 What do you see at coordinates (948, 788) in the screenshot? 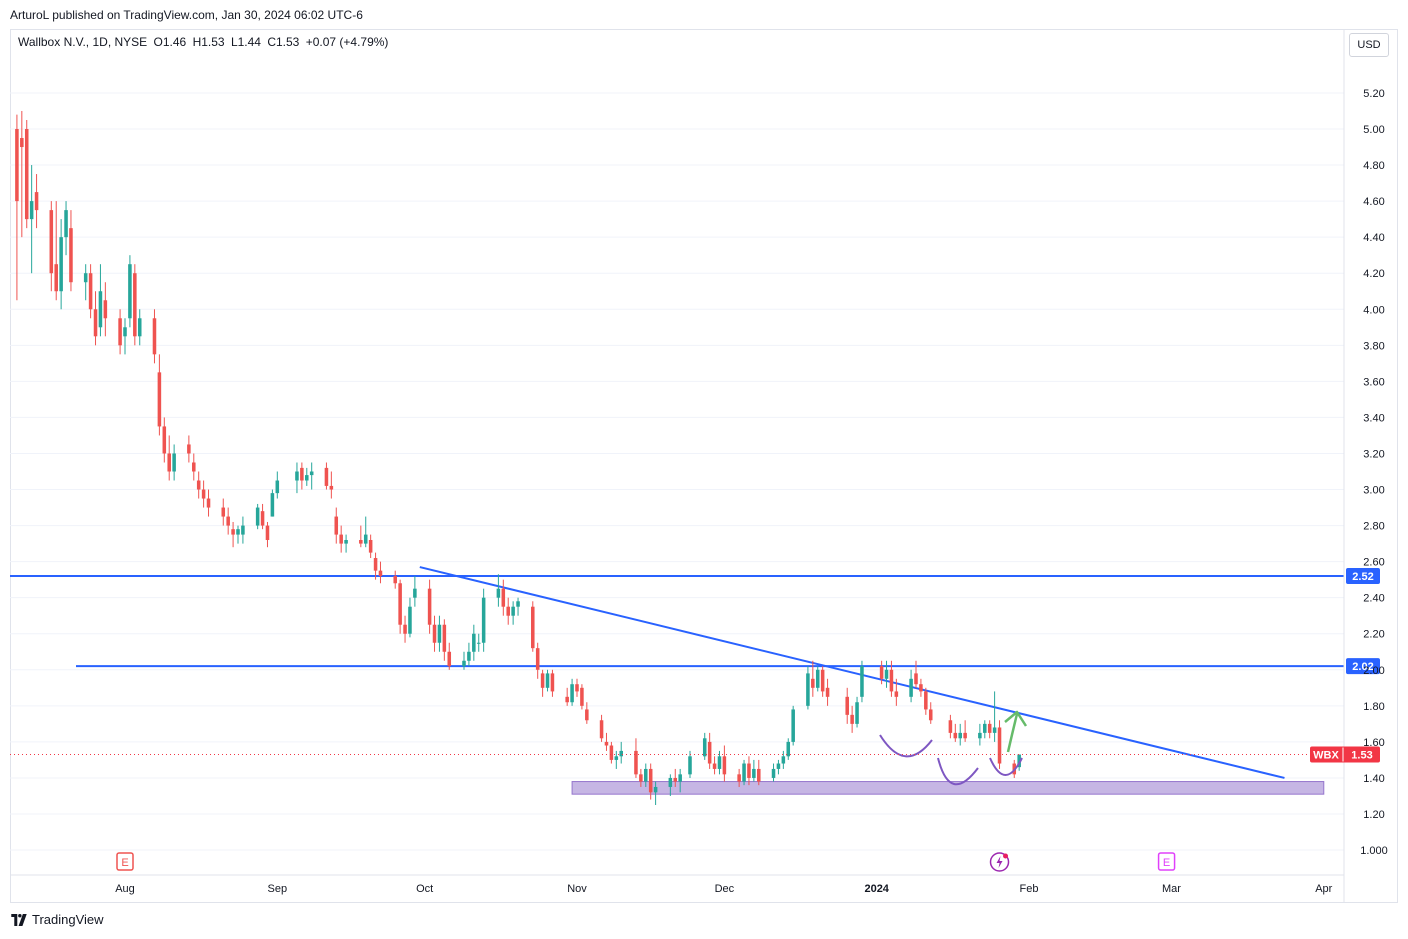
I see `support-zone-rect` at bounding box center [948, 788].